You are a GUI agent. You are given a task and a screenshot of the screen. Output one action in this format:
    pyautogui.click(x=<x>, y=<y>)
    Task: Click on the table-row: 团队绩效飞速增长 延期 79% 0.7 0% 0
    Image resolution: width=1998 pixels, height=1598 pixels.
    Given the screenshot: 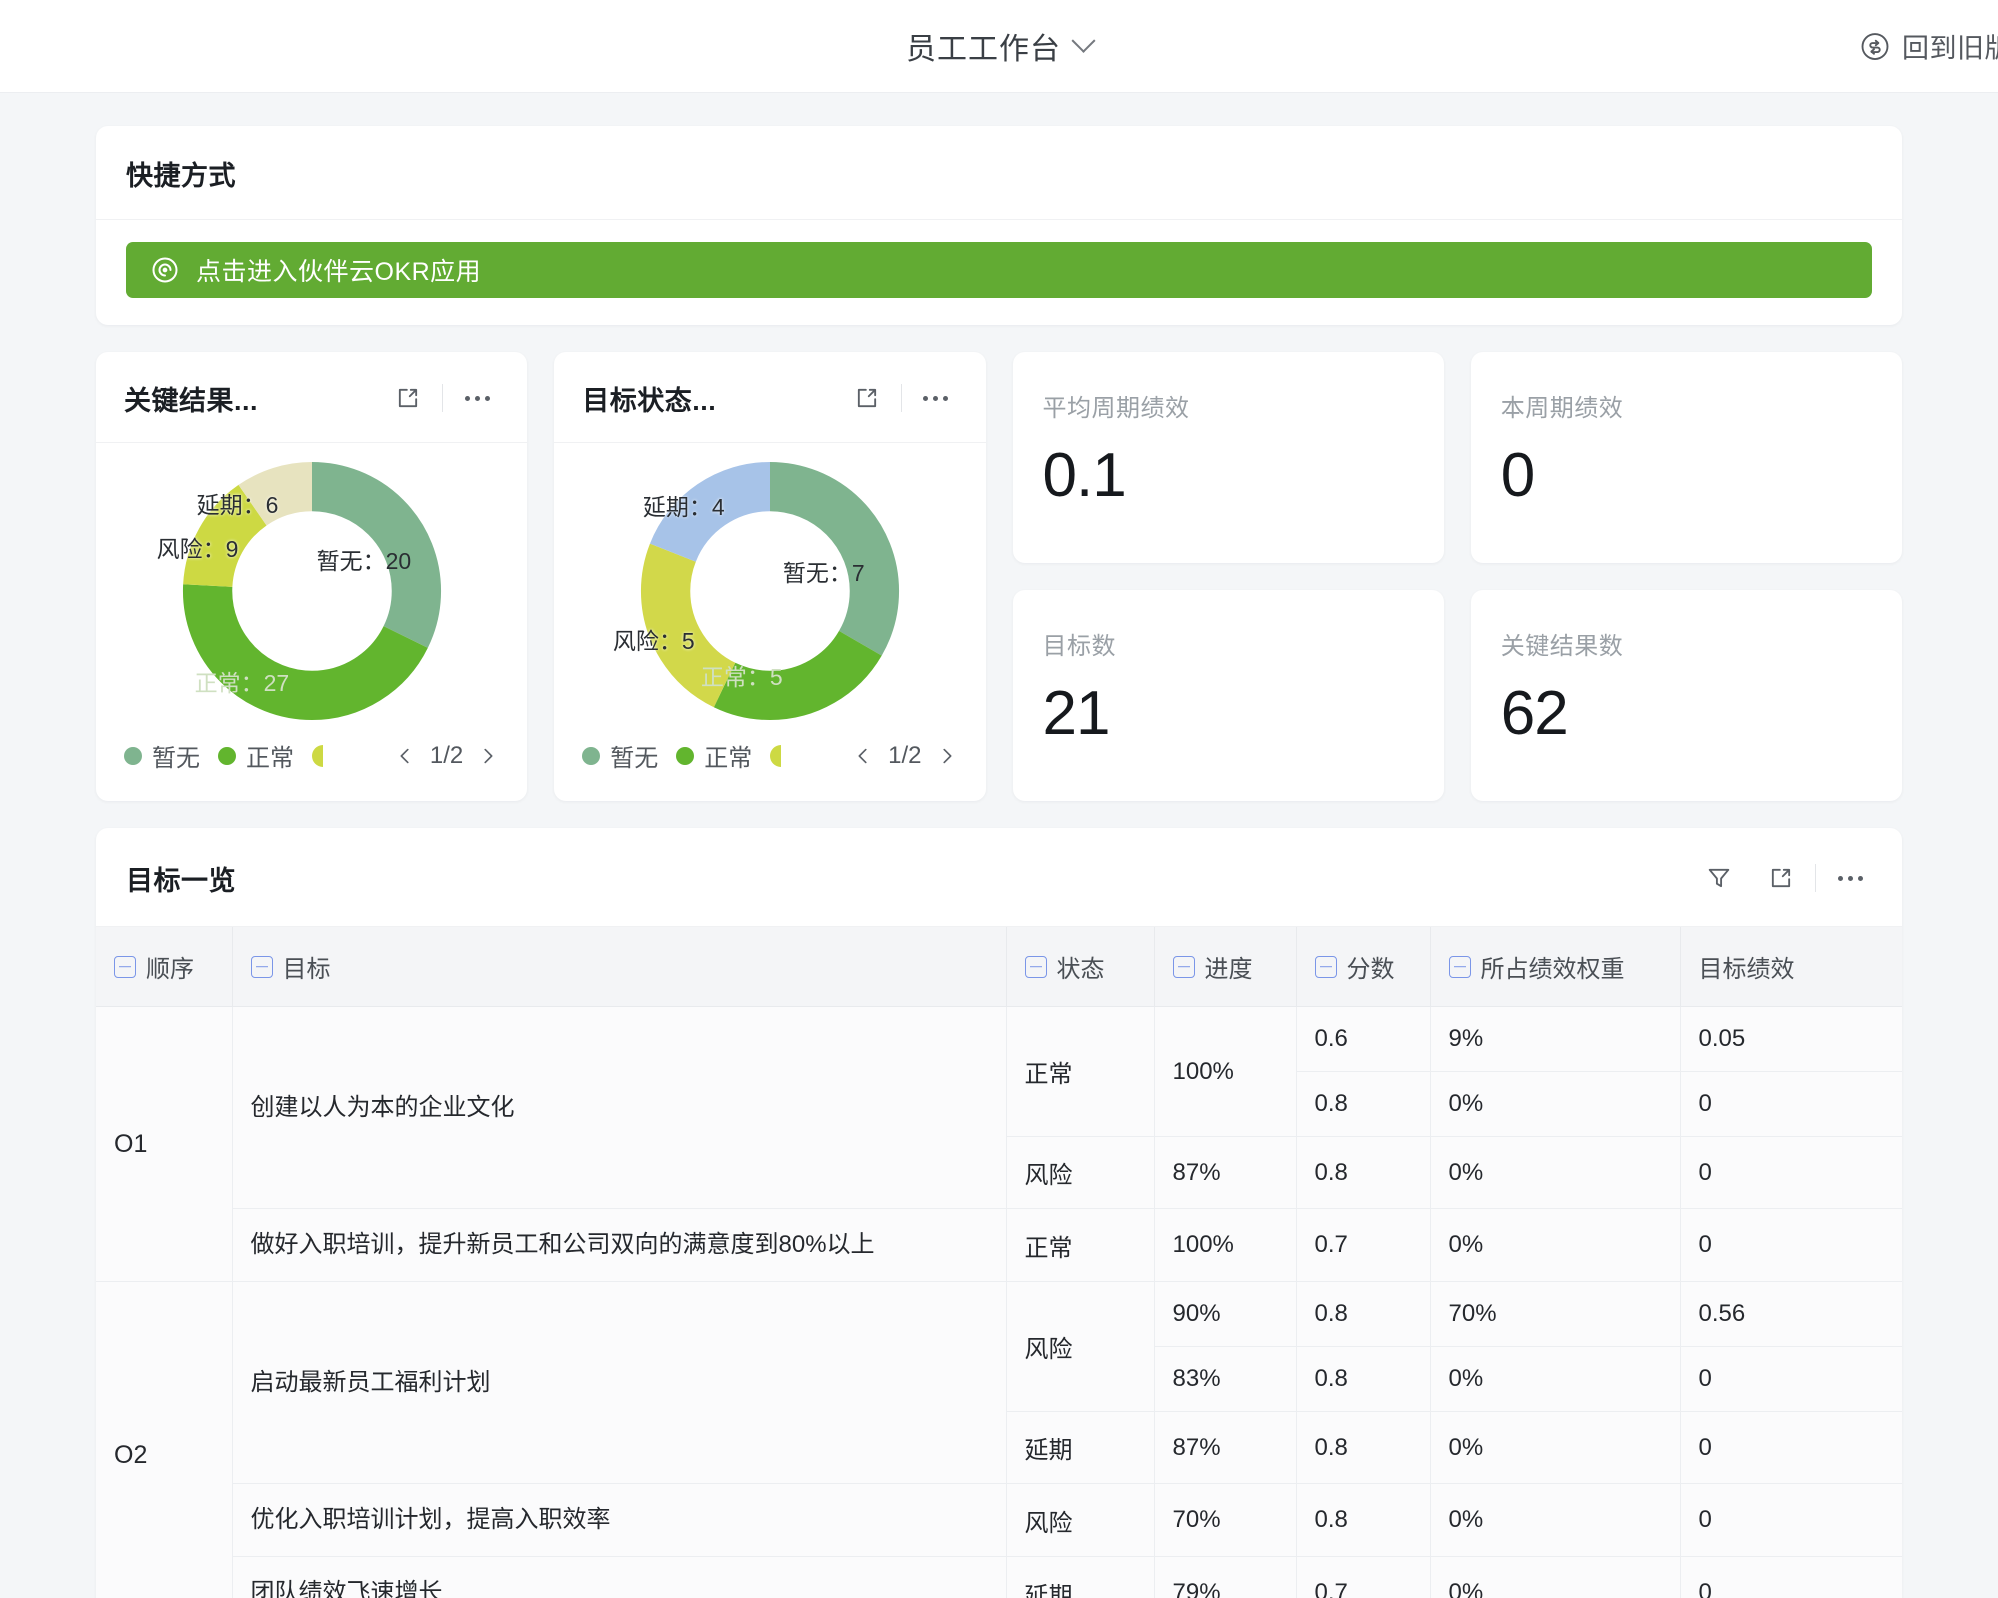 What is the action you would take?
    pyautogui.click(x=999, y=1577)
    